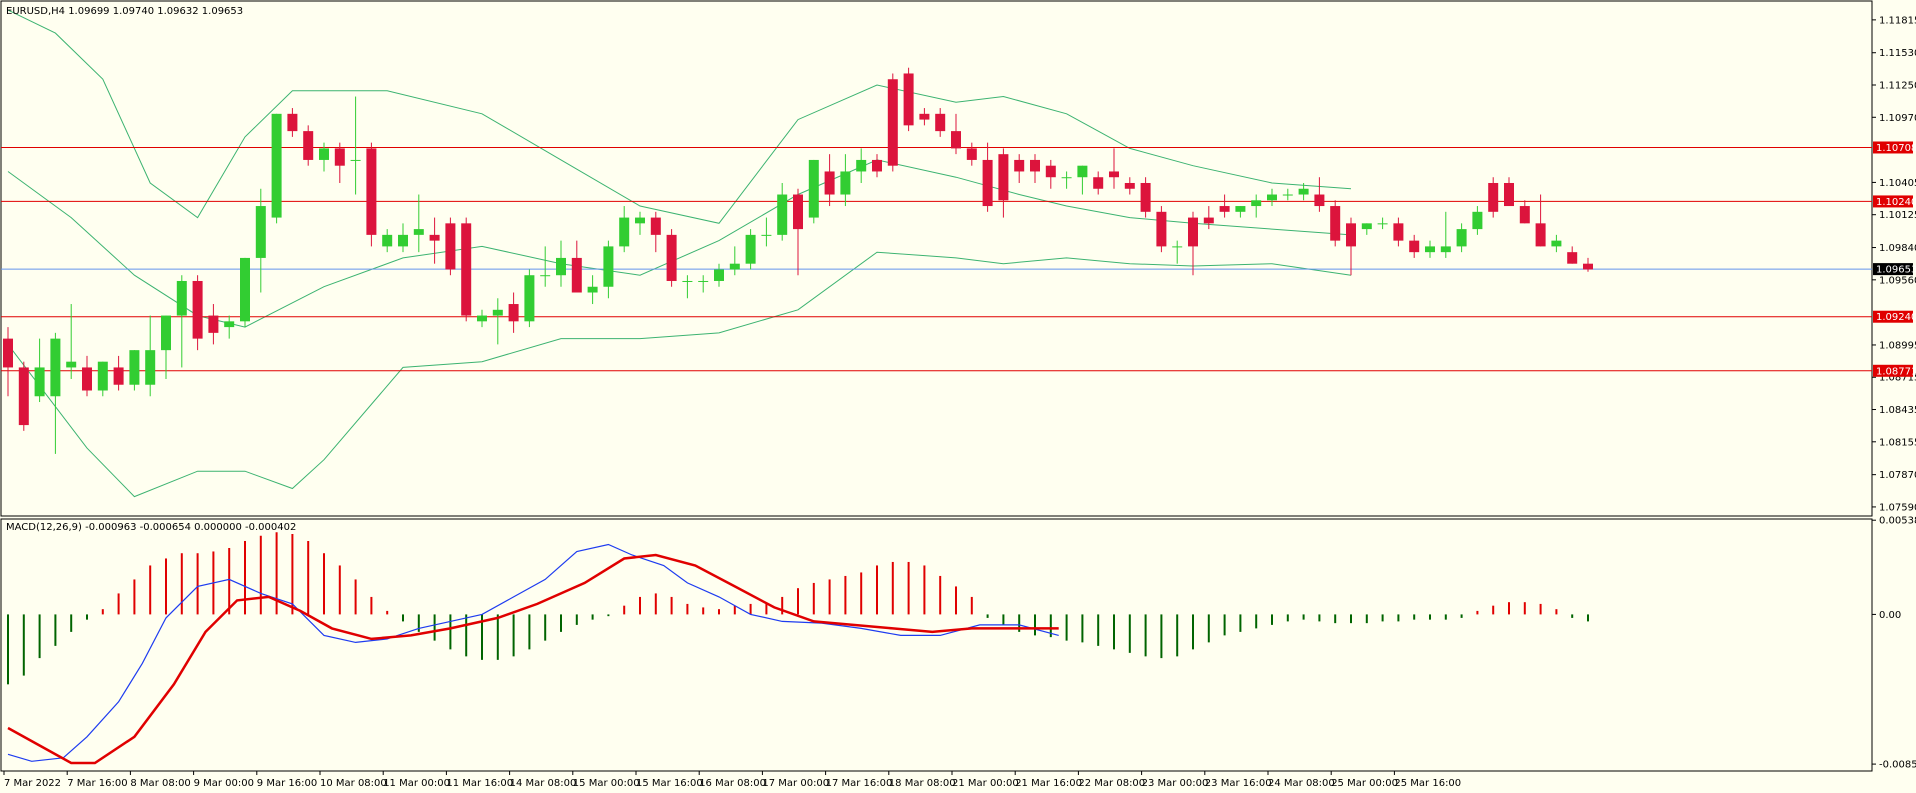  I want to click on time-tick-label: 15 Mar 00:00, so click(606, 783).